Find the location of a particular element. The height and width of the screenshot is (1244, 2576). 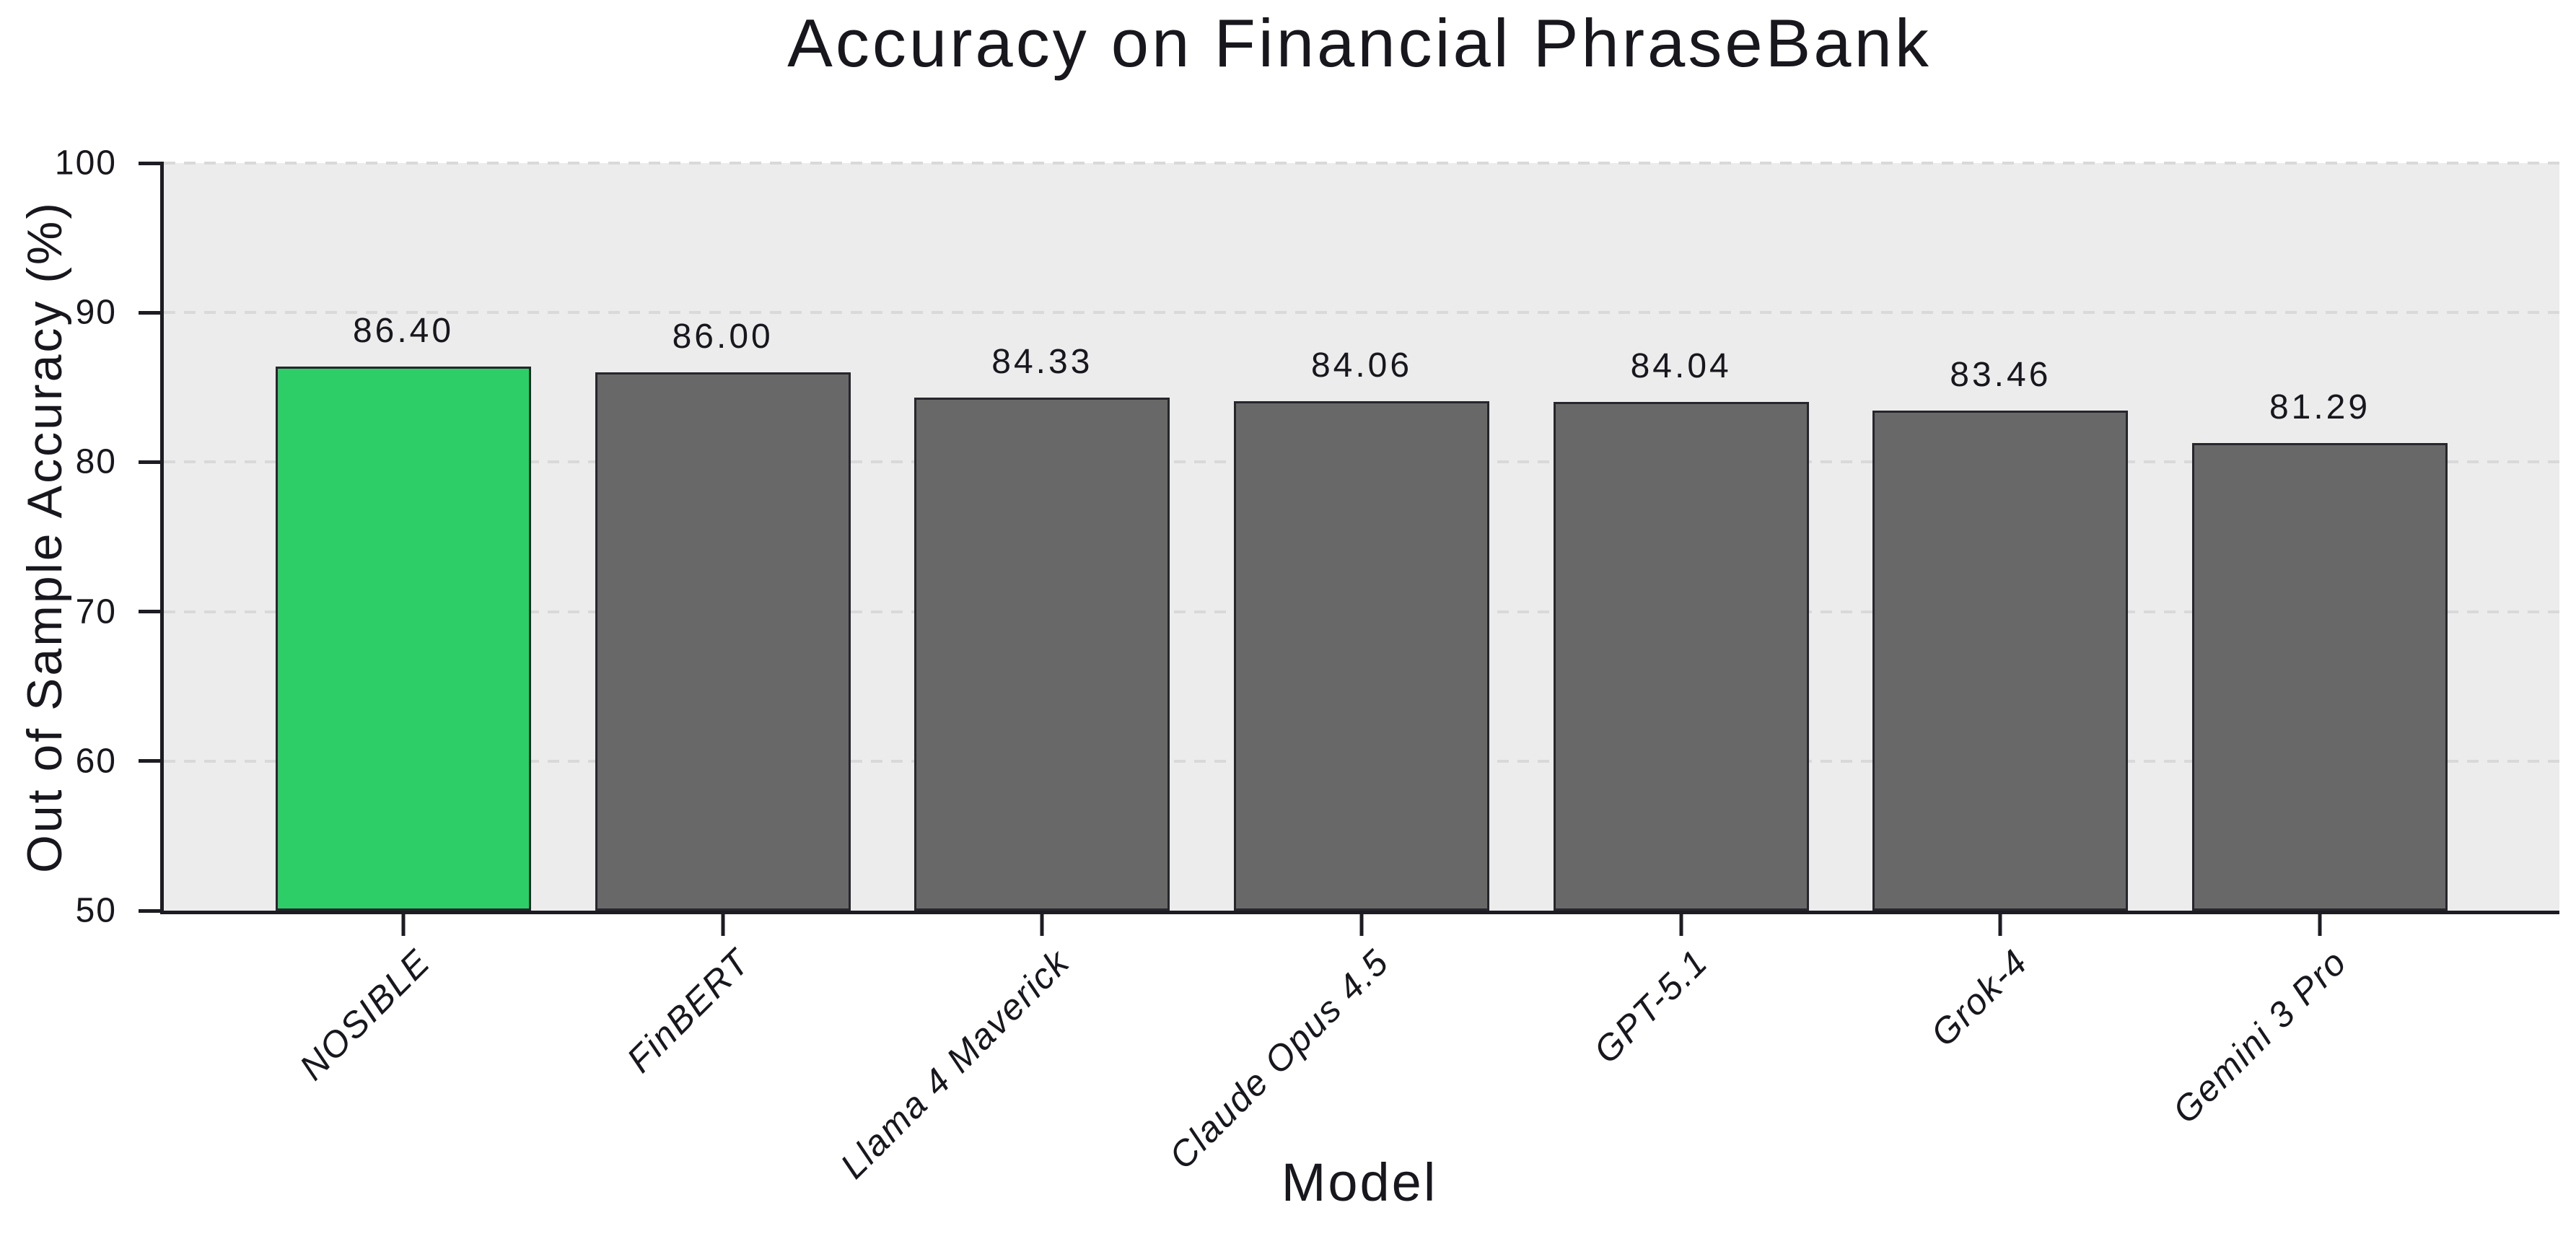

bar-value-label: 86.00 is located at coordinates (723, 336).